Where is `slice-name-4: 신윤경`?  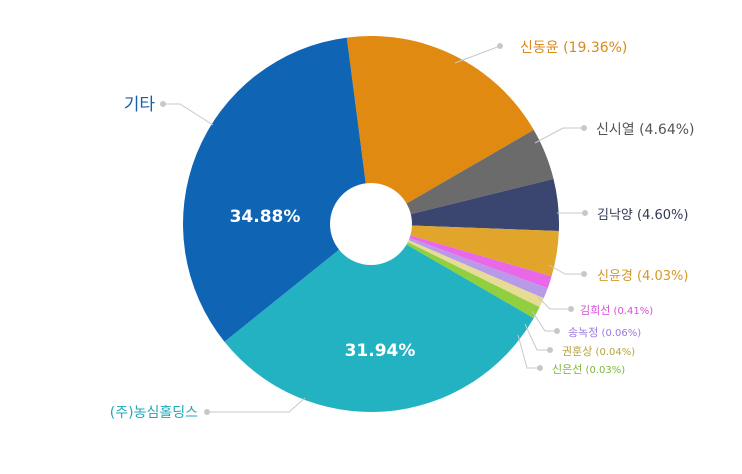 slice-name-4: 신윤경 is located at coordinates (615, 276).